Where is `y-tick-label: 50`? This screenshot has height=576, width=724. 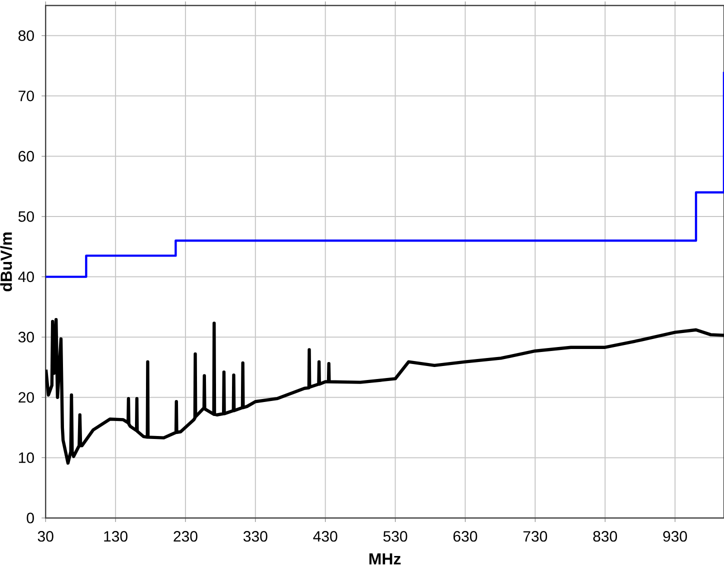
y-tick-label: 50 is located at coordinates (26, 216).